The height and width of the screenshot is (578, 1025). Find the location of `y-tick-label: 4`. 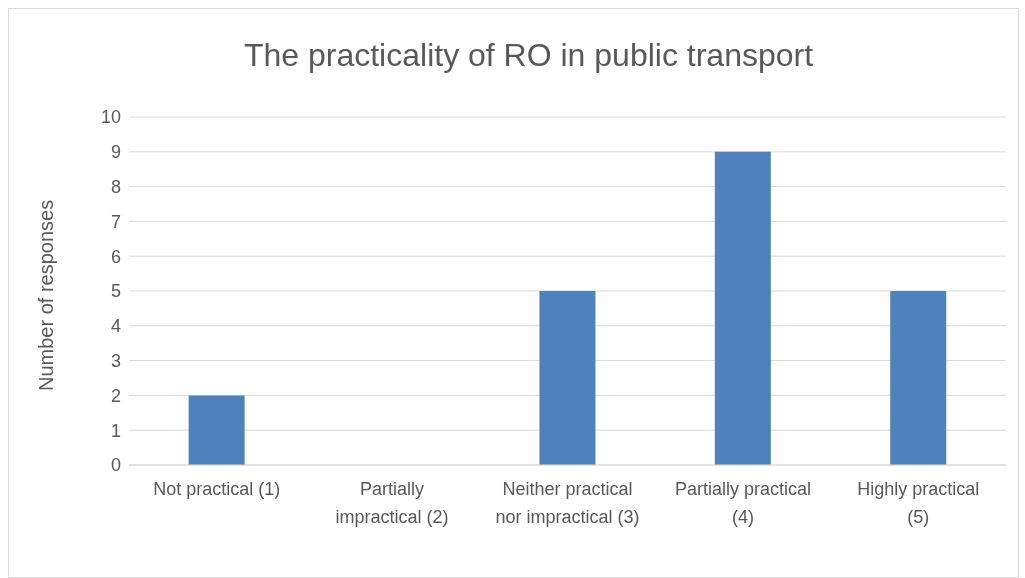

y-tick-label: 4 is located at coordinates (115, 326).